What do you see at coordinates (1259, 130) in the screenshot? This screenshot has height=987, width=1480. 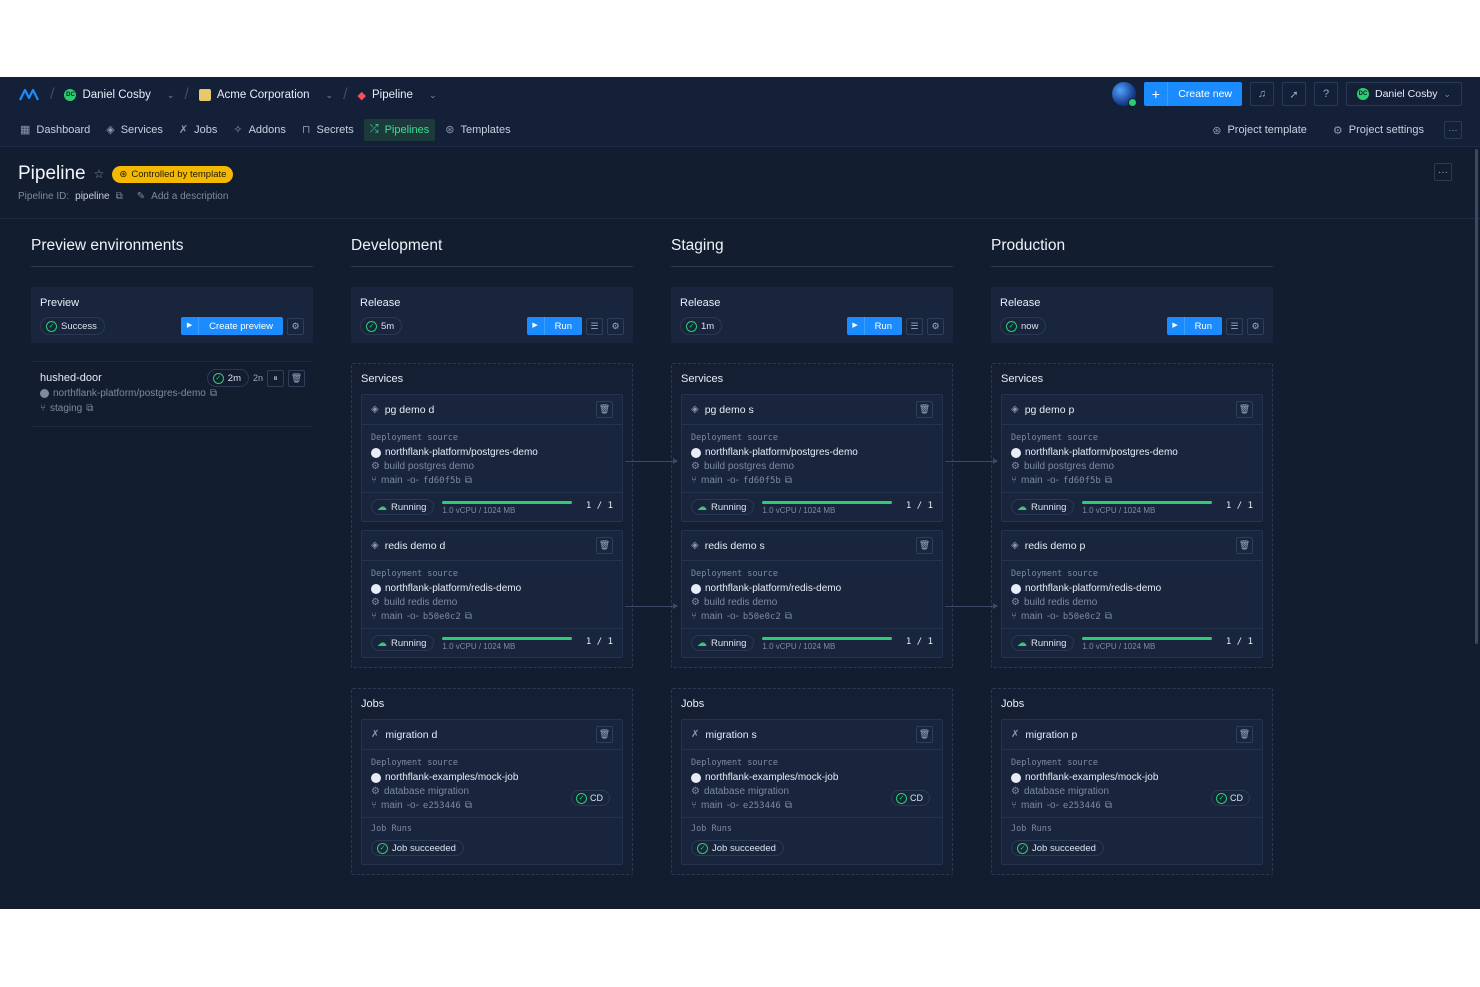 I see `project-template-link: ⊛ Project template` at bounding box center [1259, 130].